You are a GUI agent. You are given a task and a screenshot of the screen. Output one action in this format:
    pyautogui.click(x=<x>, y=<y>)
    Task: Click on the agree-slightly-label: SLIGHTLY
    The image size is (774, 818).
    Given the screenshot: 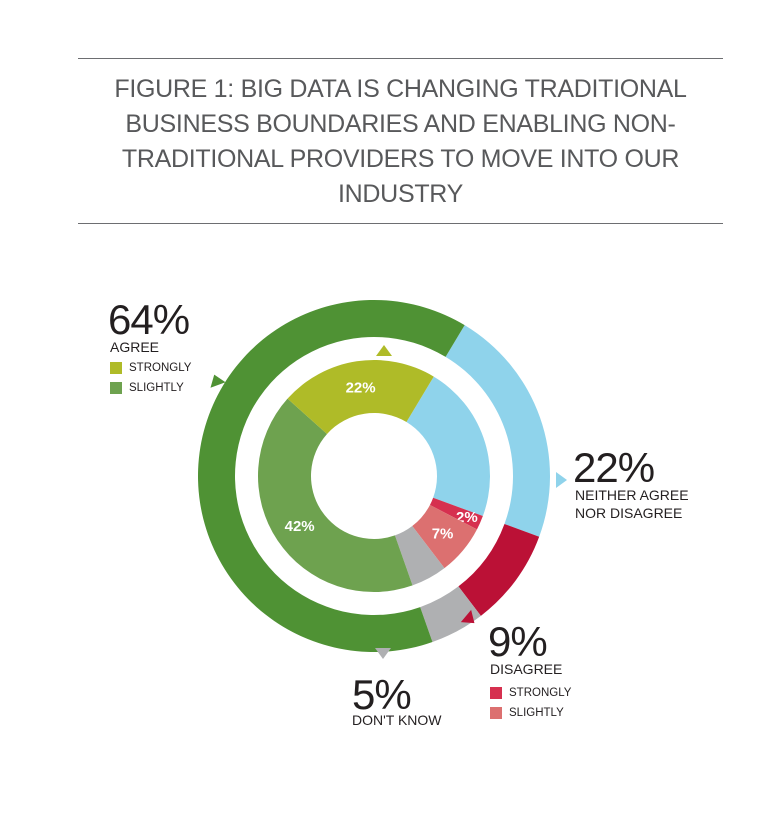 What is the action you would take?
    pyautogui.click(x=156, y=388)
    